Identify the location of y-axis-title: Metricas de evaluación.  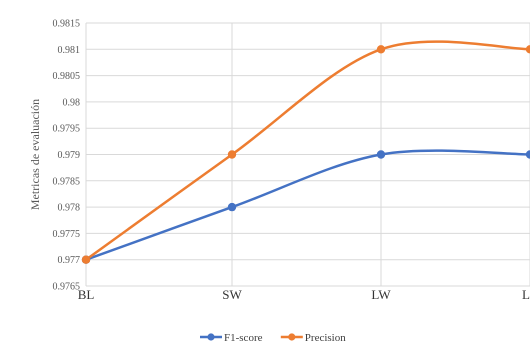
(35, 154).